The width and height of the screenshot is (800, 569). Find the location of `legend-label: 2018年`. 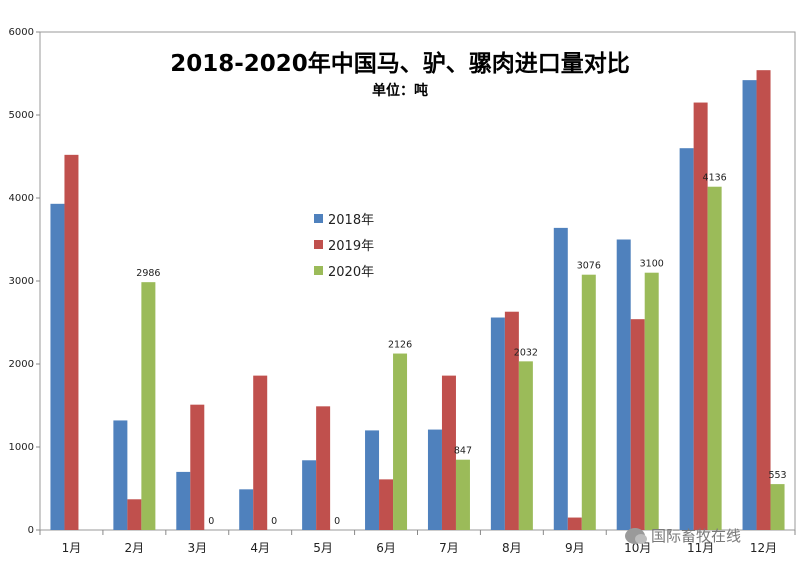

legend-label: 2018年 is located at coordinates (351, 220).